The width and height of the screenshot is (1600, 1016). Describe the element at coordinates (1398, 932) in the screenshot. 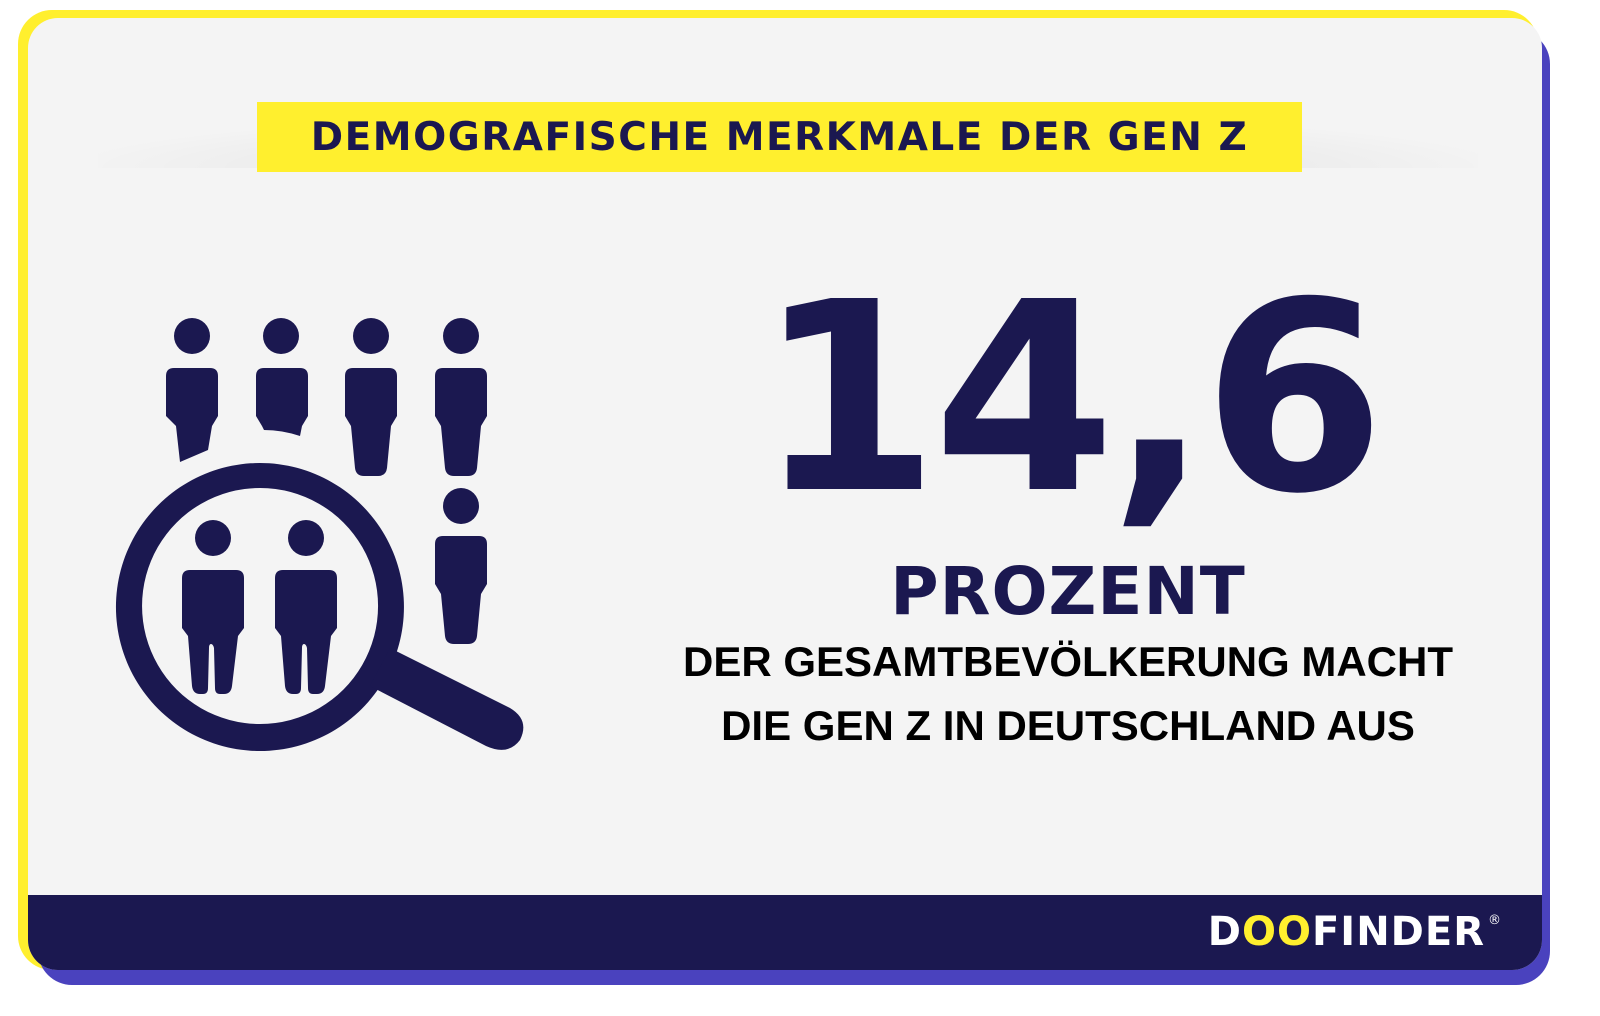

I see `logo-suffix: FINDER` at that location.